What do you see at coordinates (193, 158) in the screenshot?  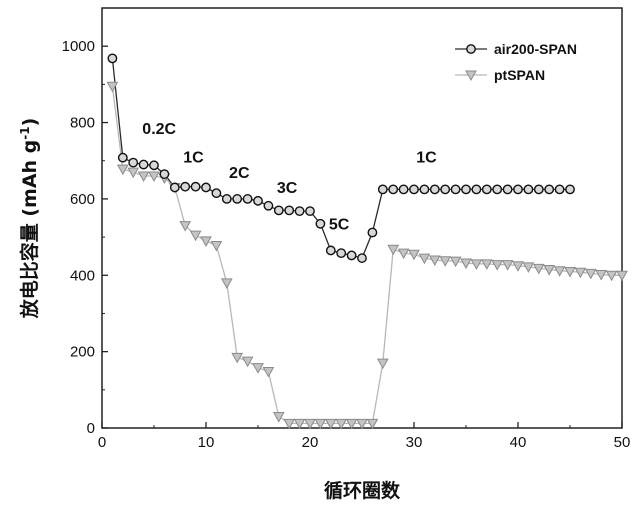 I see `rate-label-1: 1C` at bounding box center [193, 158].